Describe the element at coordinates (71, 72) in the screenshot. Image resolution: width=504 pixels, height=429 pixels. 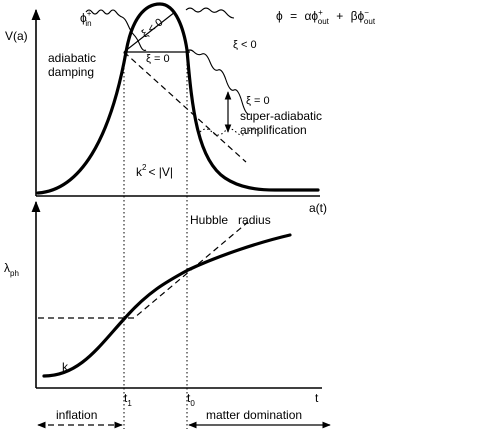
I see `adiabatic-label-line2: damping` at that location.